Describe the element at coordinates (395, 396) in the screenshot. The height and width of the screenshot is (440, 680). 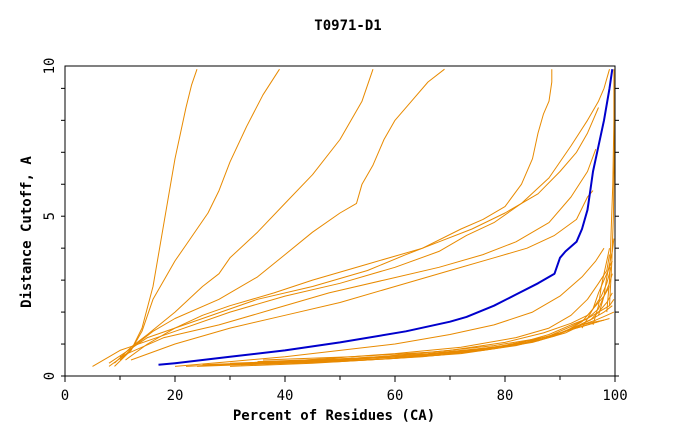
I see `x-tick-label: 60` at that location.